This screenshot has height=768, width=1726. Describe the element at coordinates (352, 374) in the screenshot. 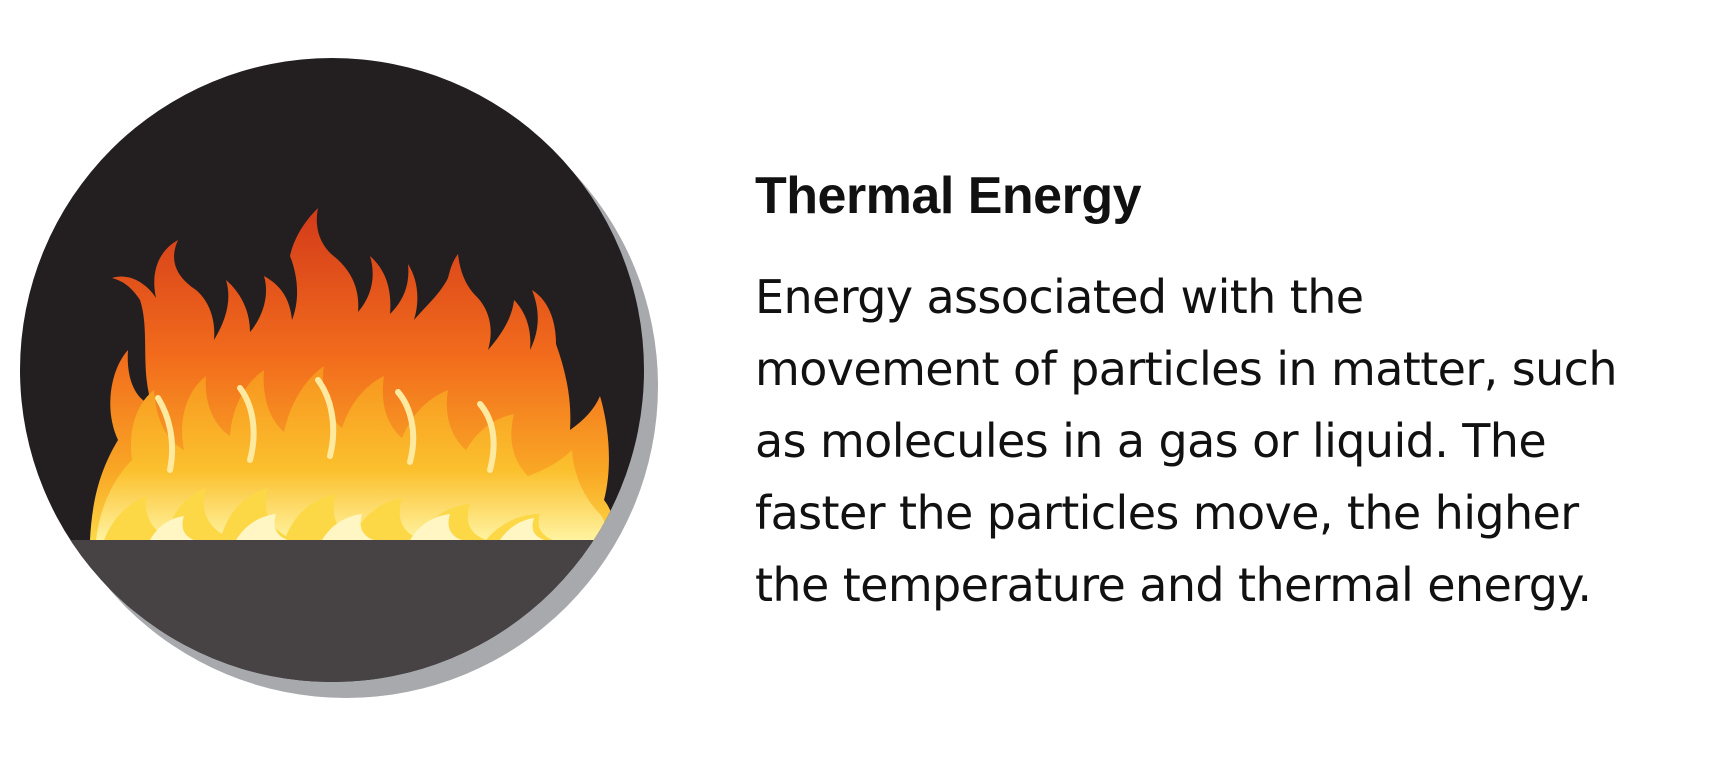

I see `flame-icon` at that location.